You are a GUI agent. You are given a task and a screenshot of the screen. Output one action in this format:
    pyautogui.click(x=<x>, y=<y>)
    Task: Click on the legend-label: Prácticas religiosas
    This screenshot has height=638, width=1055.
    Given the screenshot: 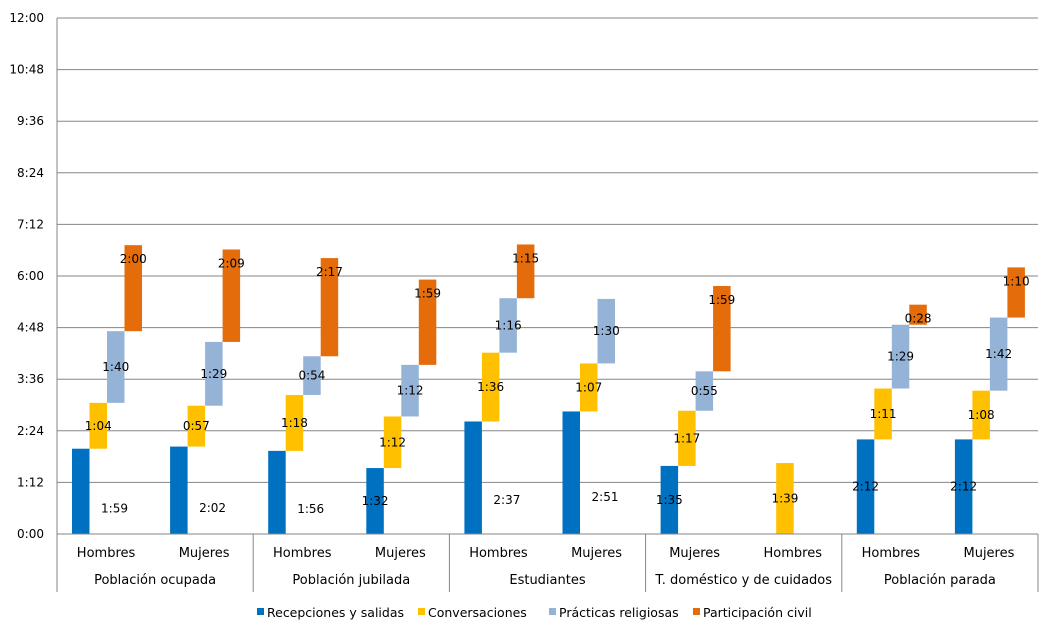 What is the action you would take?
    pyautogui.click(x=619, y=612)
    